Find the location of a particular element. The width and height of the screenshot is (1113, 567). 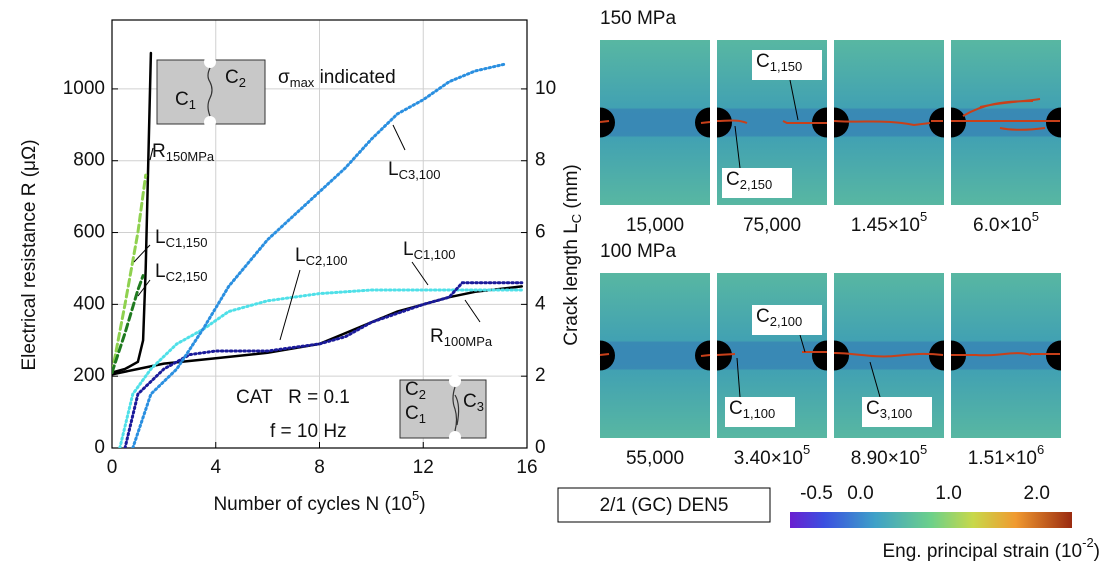

series-label-part: R is located at coordinates (437, 336).